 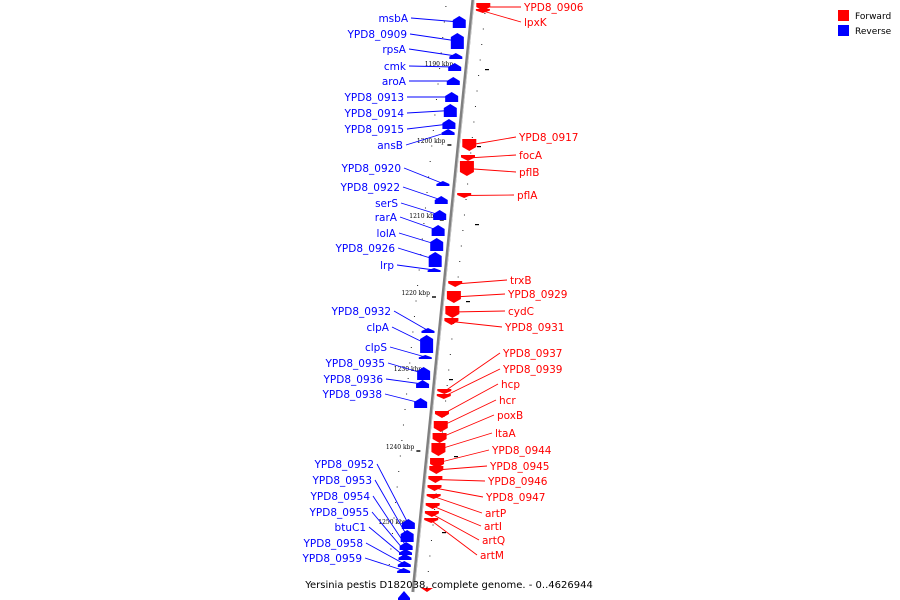 I want to click on gene-label-ypd8_0929: YPD8_0929, so click(x=537, y=295).